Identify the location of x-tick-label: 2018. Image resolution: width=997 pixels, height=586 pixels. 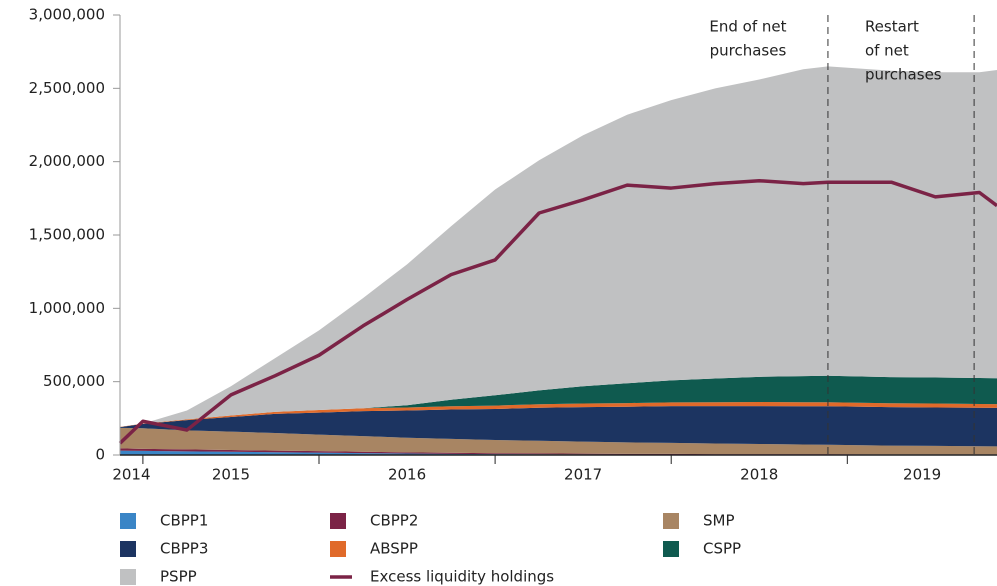
(759, 475).